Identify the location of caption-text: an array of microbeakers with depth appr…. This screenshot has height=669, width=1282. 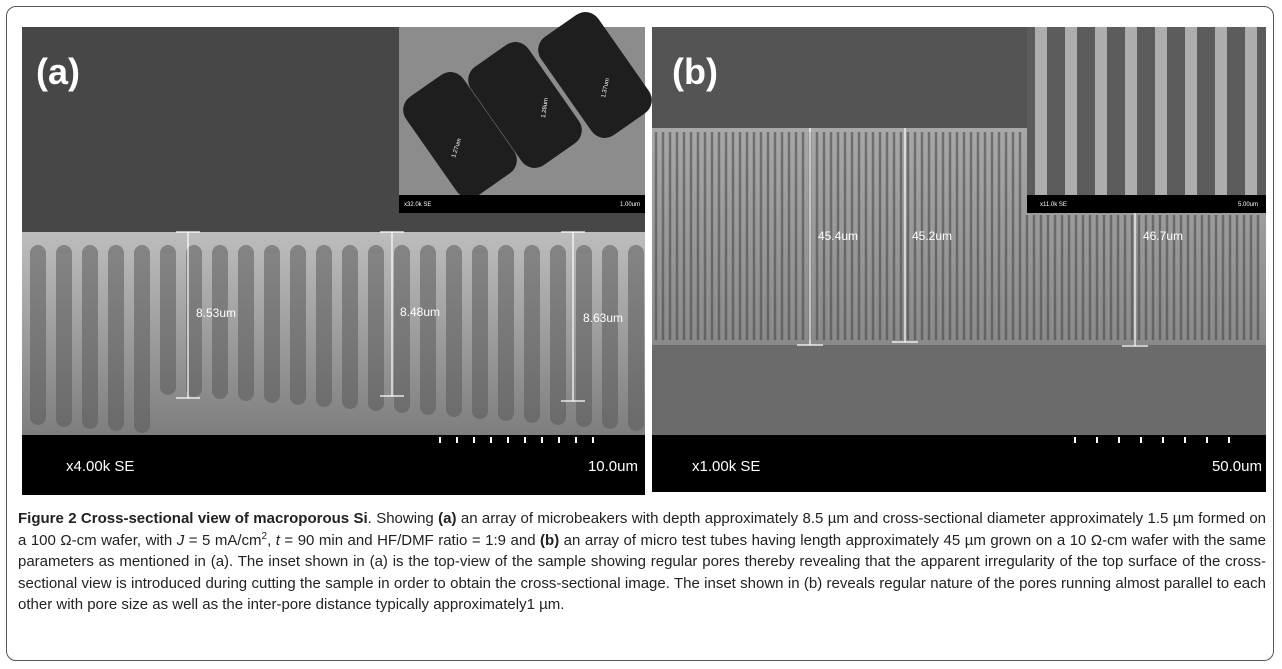
(642, 529).